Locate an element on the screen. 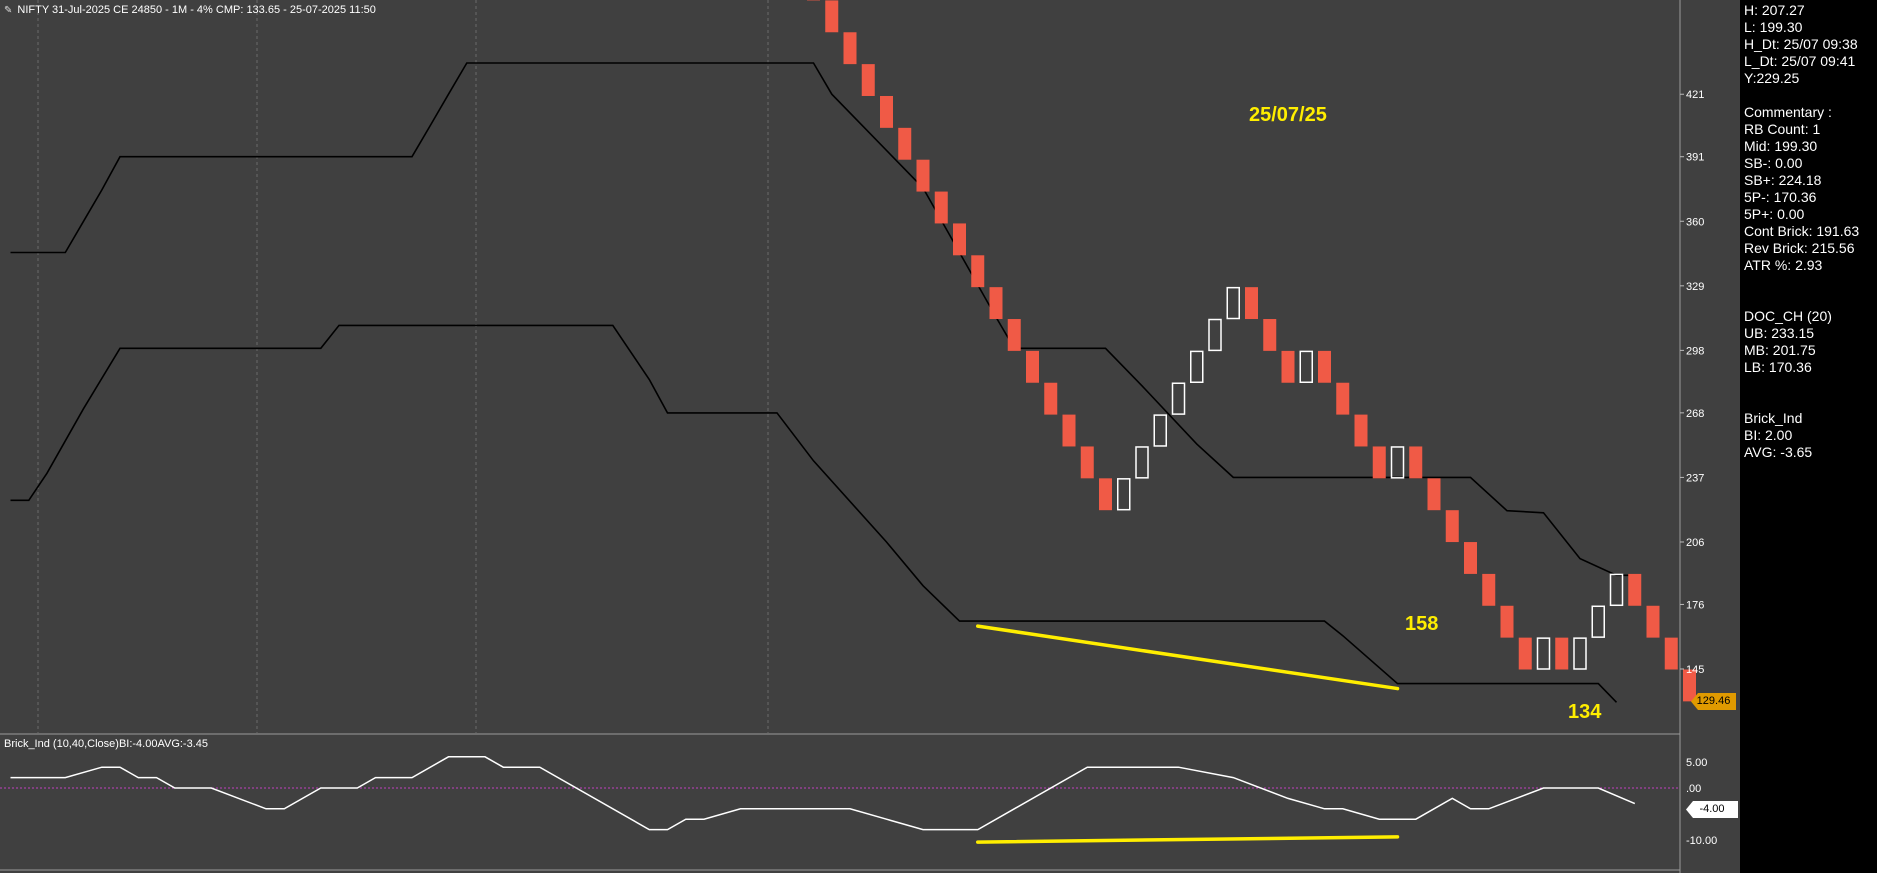 The width and height of the screenshot is (1877, 873). annotation-134: 134 is located at coordinates (1585, 712).